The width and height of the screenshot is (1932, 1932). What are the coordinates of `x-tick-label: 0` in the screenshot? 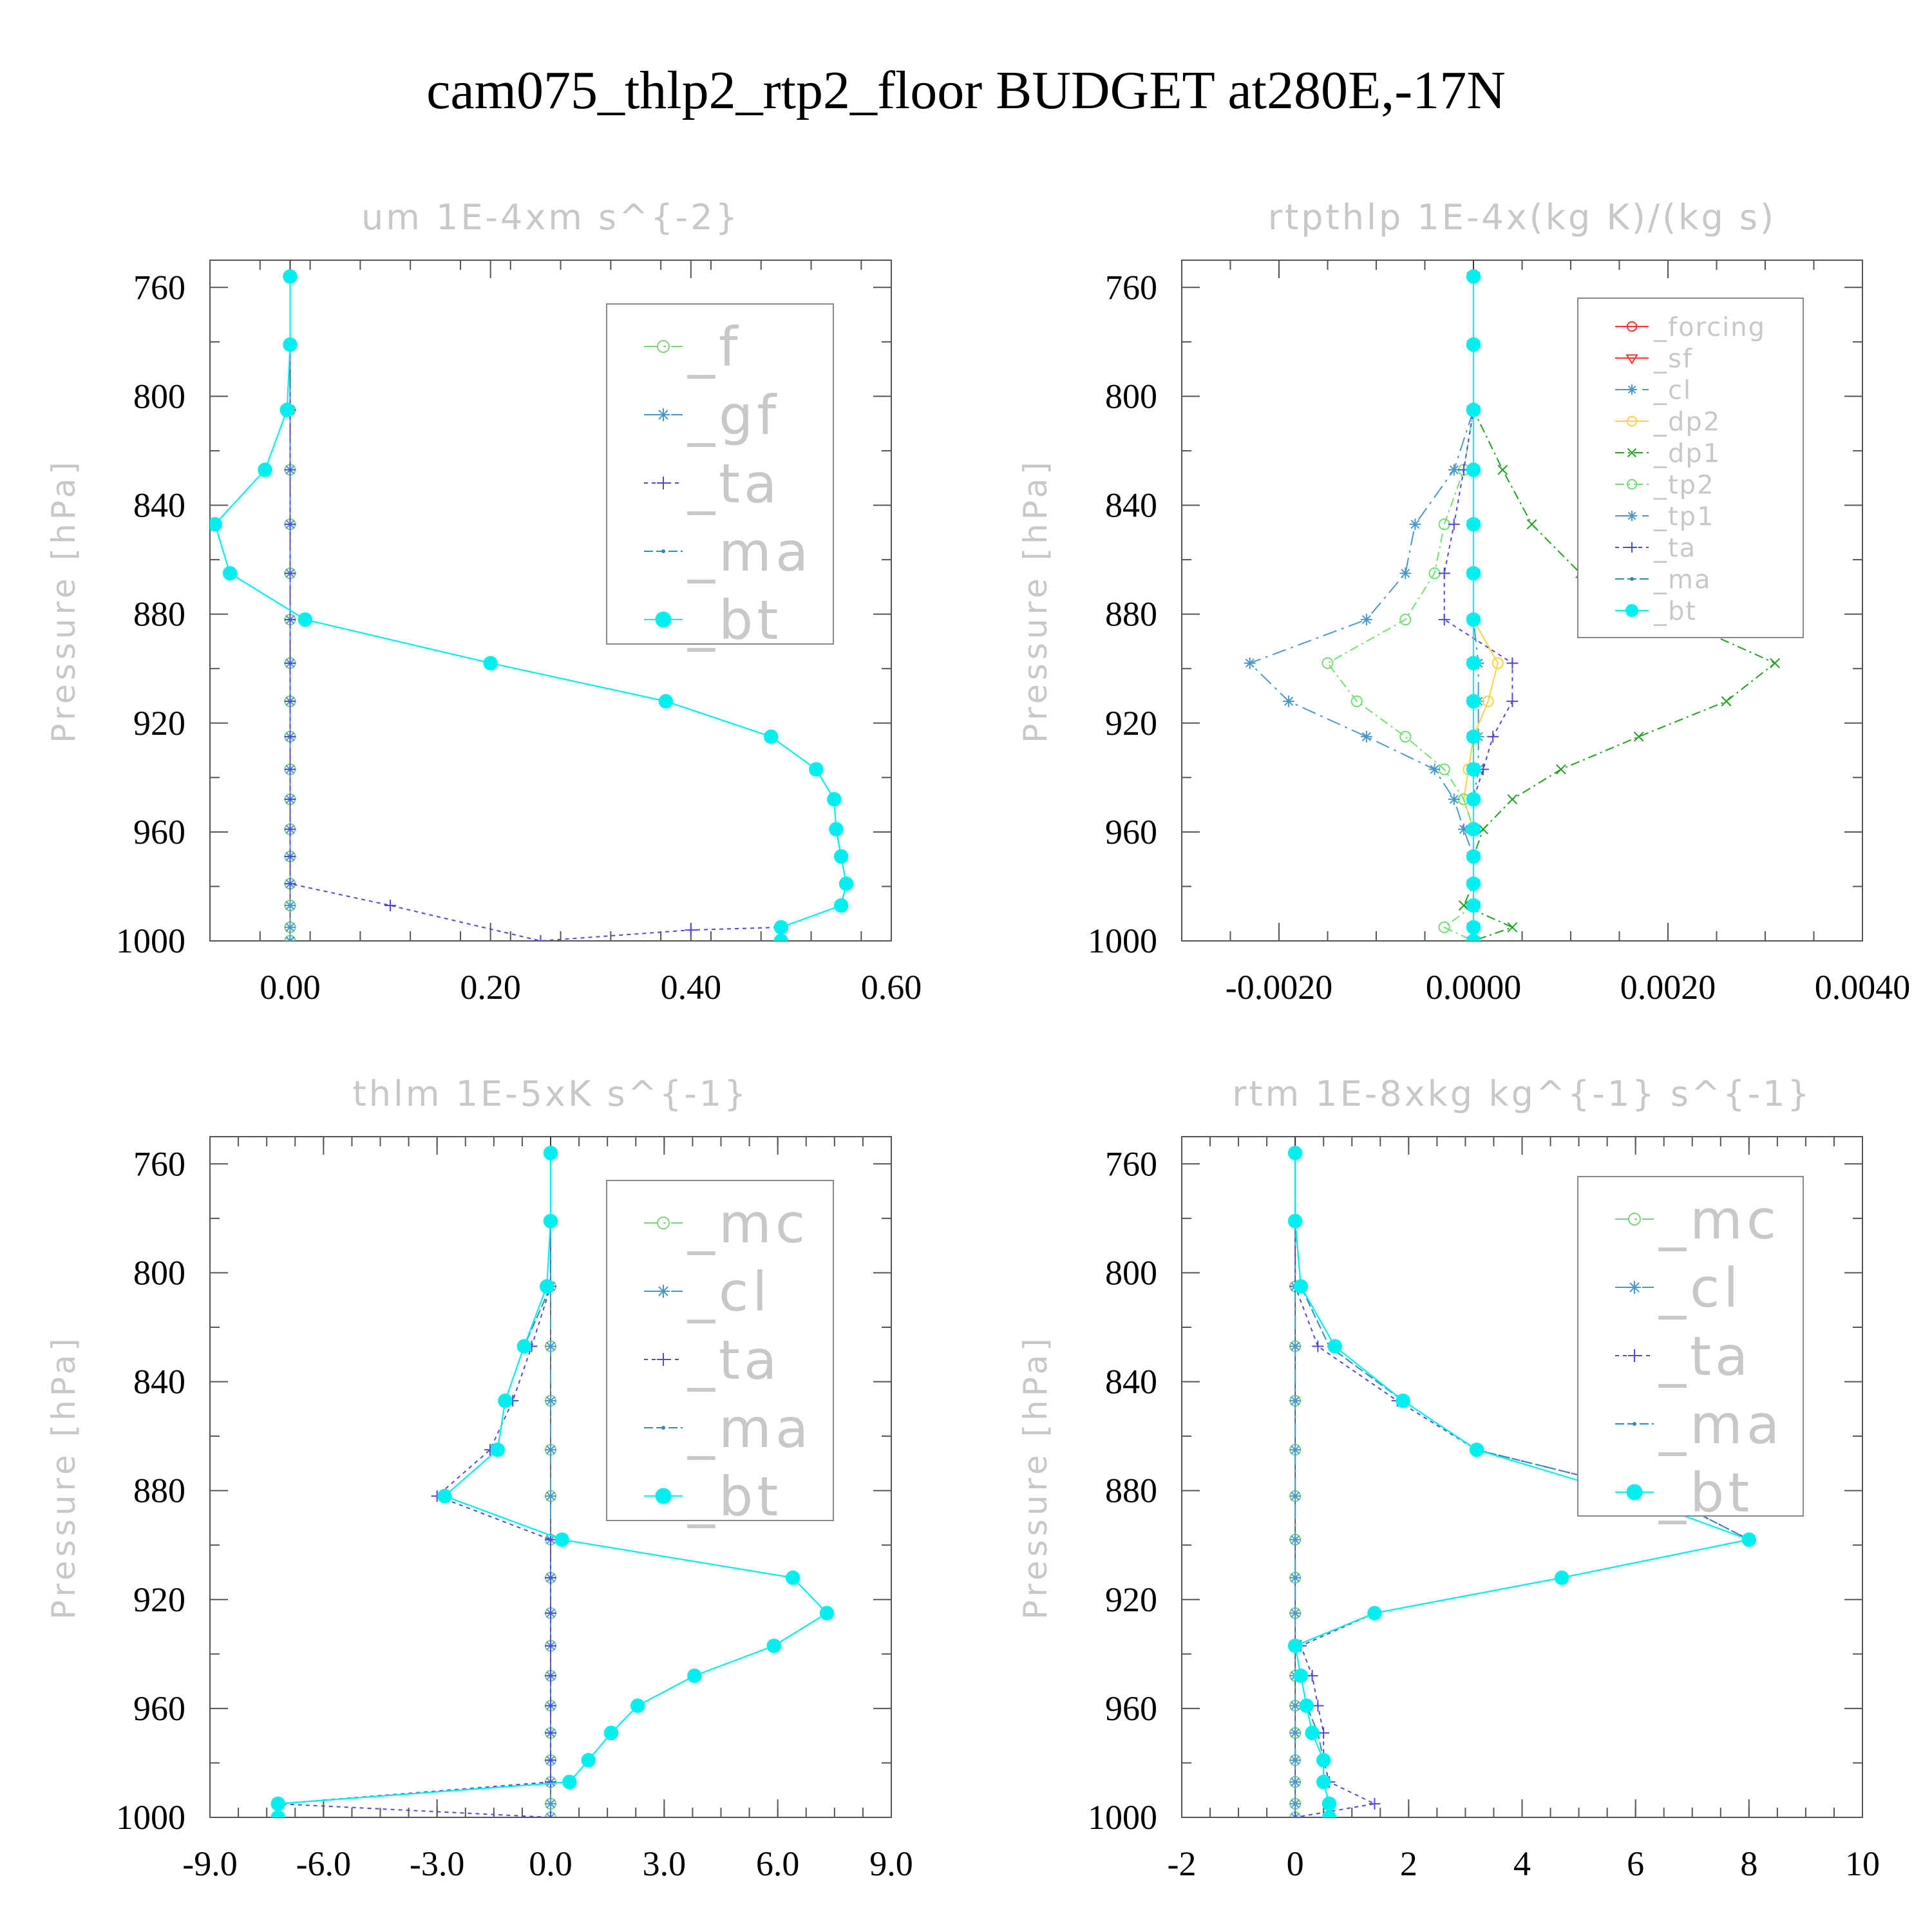 It's located at (1295, 1863).